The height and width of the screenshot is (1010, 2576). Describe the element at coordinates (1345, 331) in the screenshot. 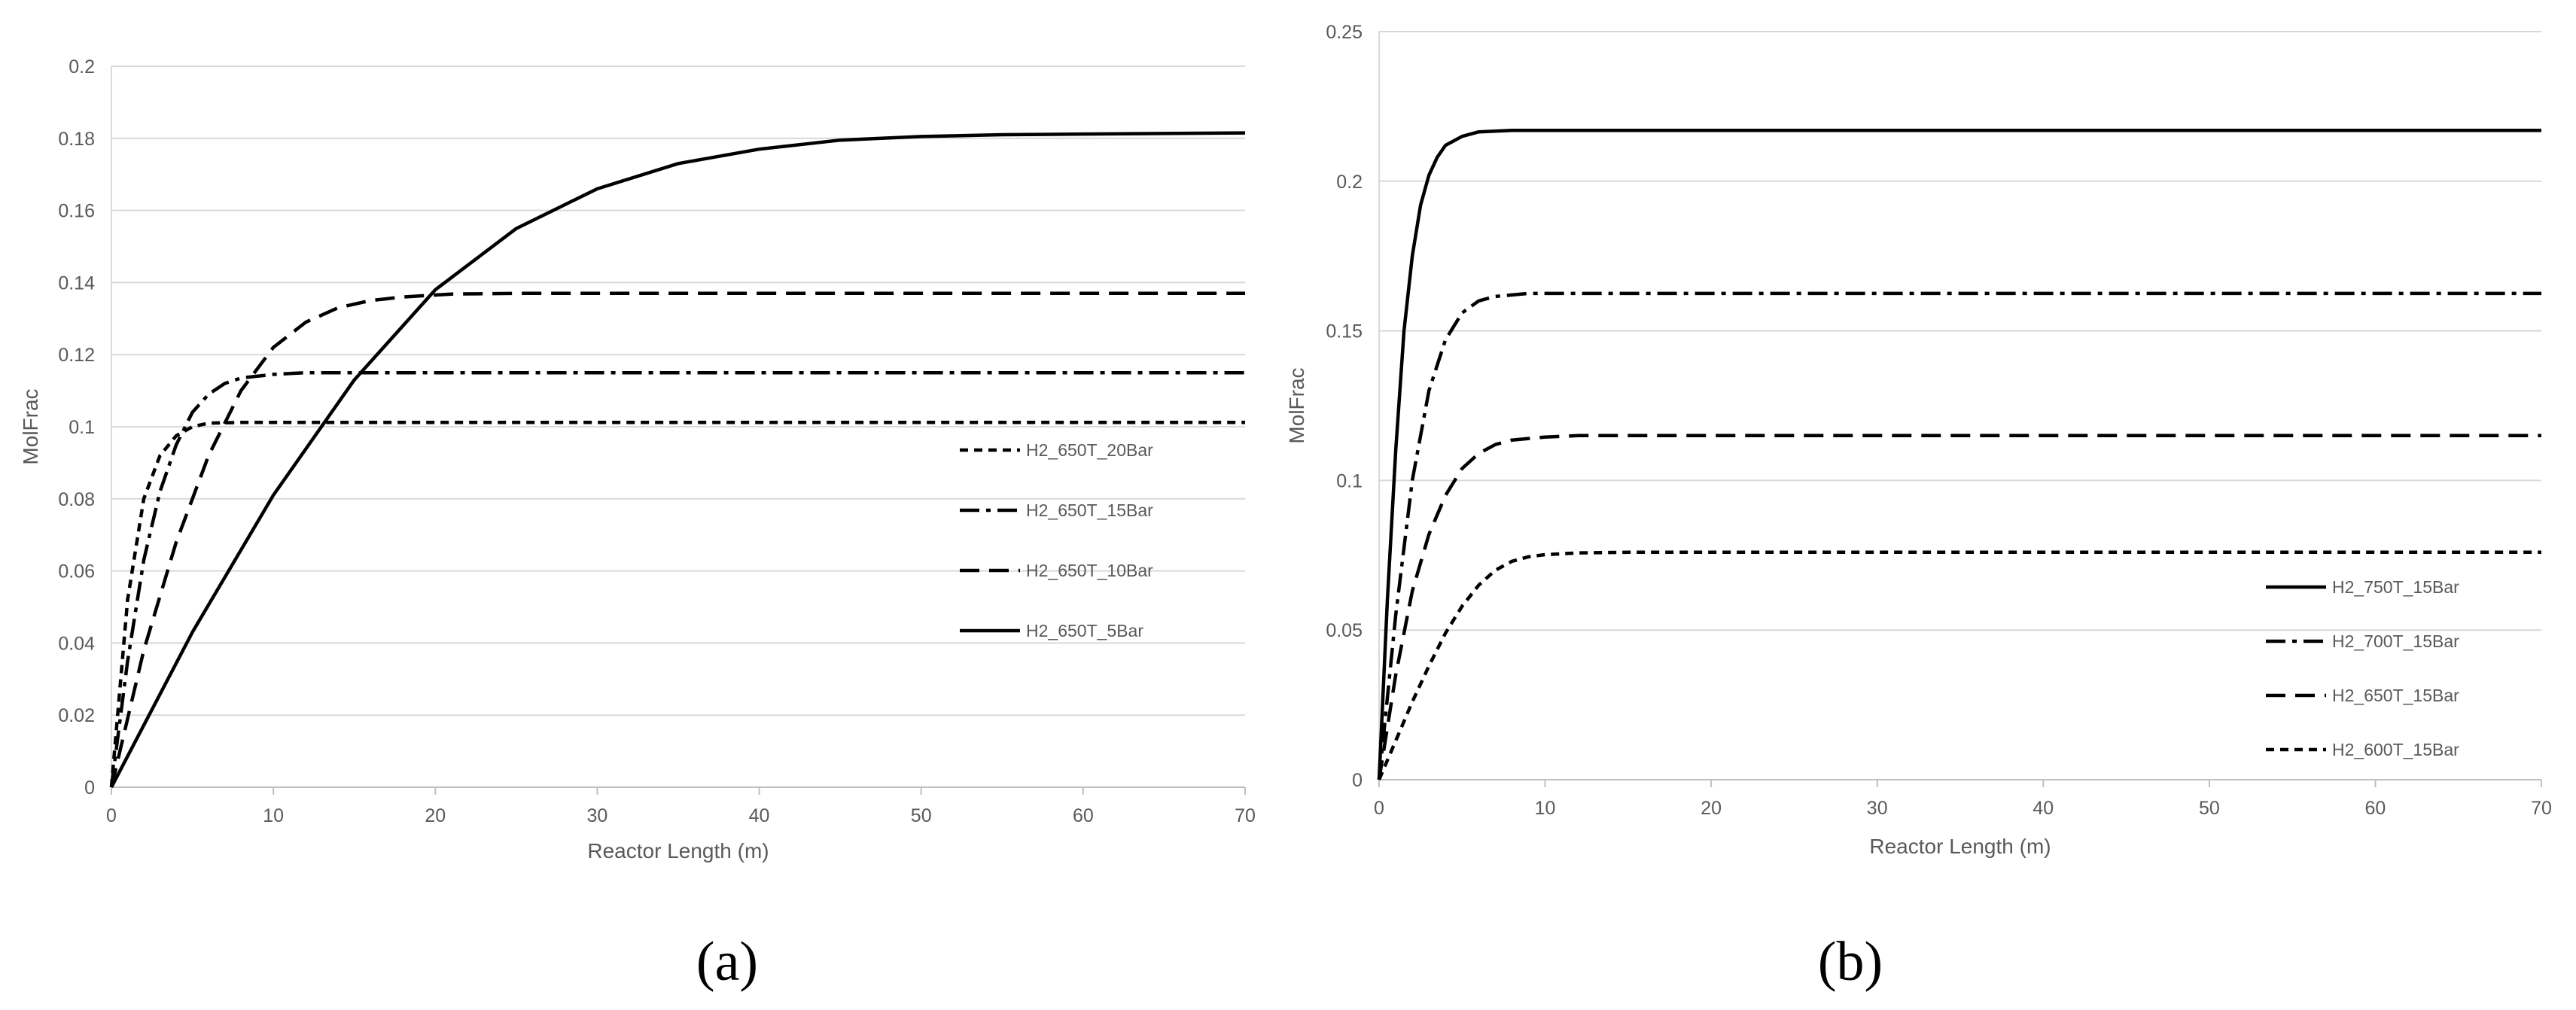

I see `y-tick-label: 0.15` at that location.